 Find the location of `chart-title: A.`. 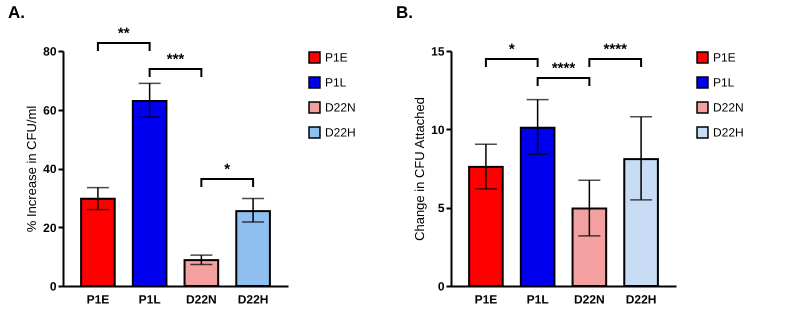

chart-title: A. is located at coordinates (16, 12).